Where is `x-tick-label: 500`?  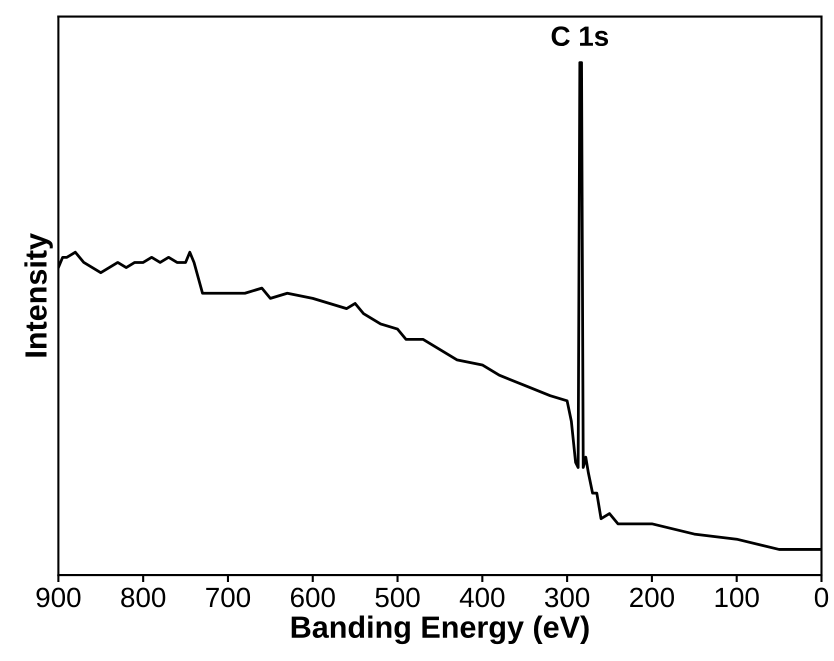
x-tick-label: 500 is located at coordinates (397, 598).